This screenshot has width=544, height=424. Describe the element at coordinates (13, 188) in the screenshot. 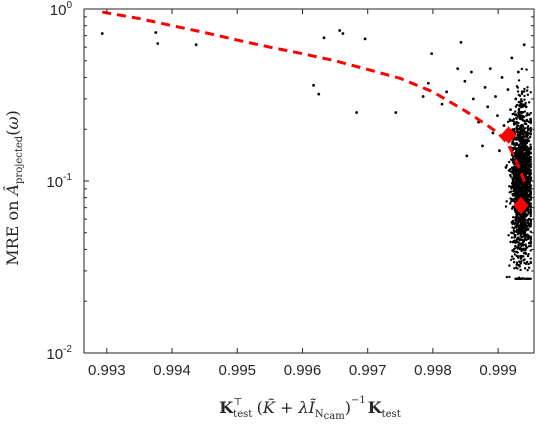

I see `y-axis-label: MRE on Âprojected(ω)` at that location.